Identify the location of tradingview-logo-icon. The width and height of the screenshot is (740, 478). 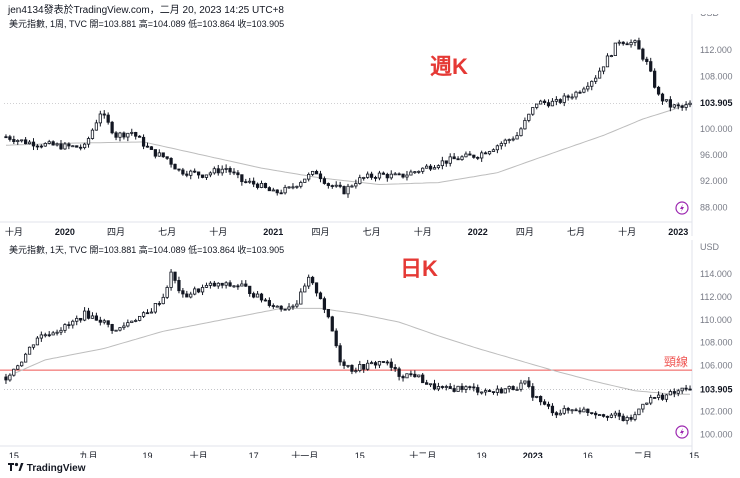
(16, 466).